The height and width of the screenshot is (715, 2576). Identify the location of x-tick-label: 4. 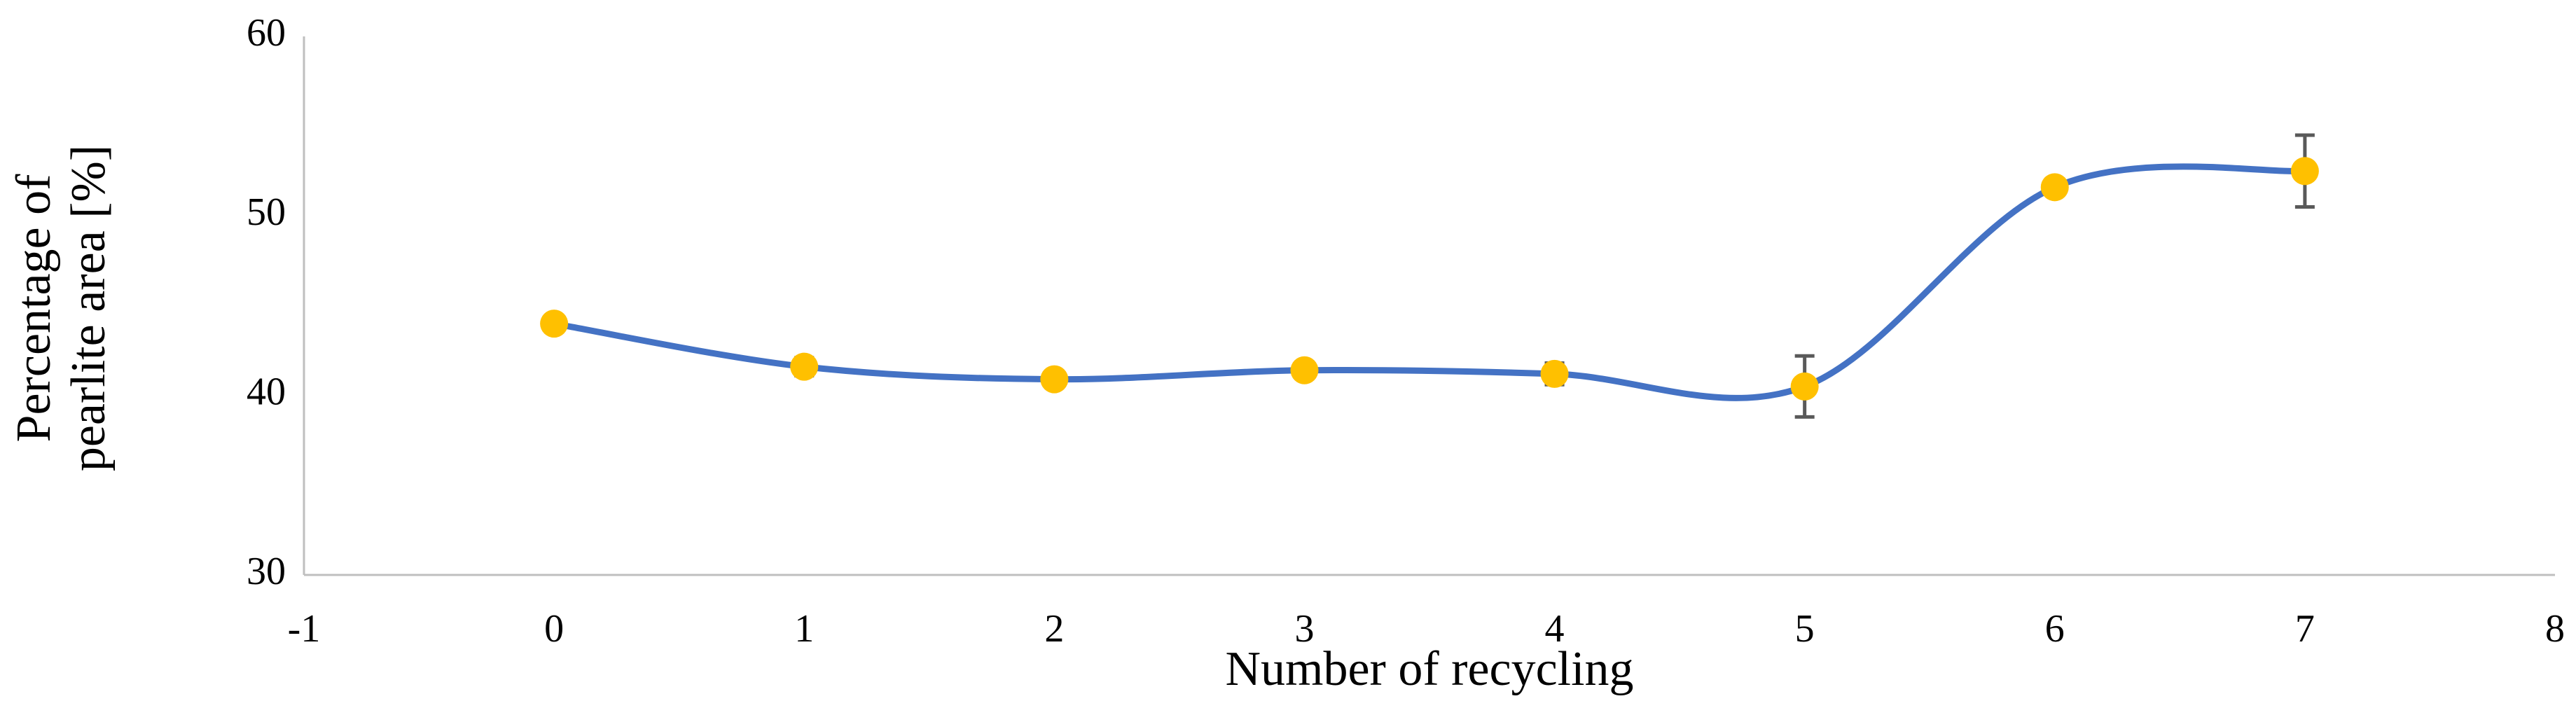
(1555, 629).